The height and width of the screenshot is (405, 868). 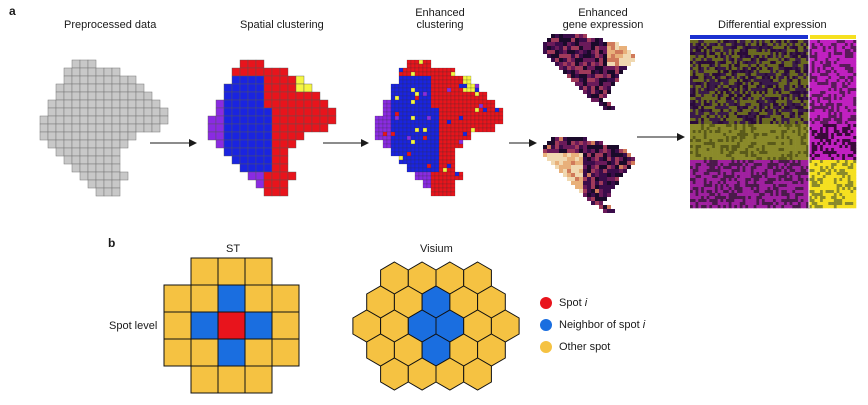 What do you see at coordinates (603, 13) in the screenshot?
I see `label-enhanced-gene-line1: Enhanced` at bounding box center [603, 13].